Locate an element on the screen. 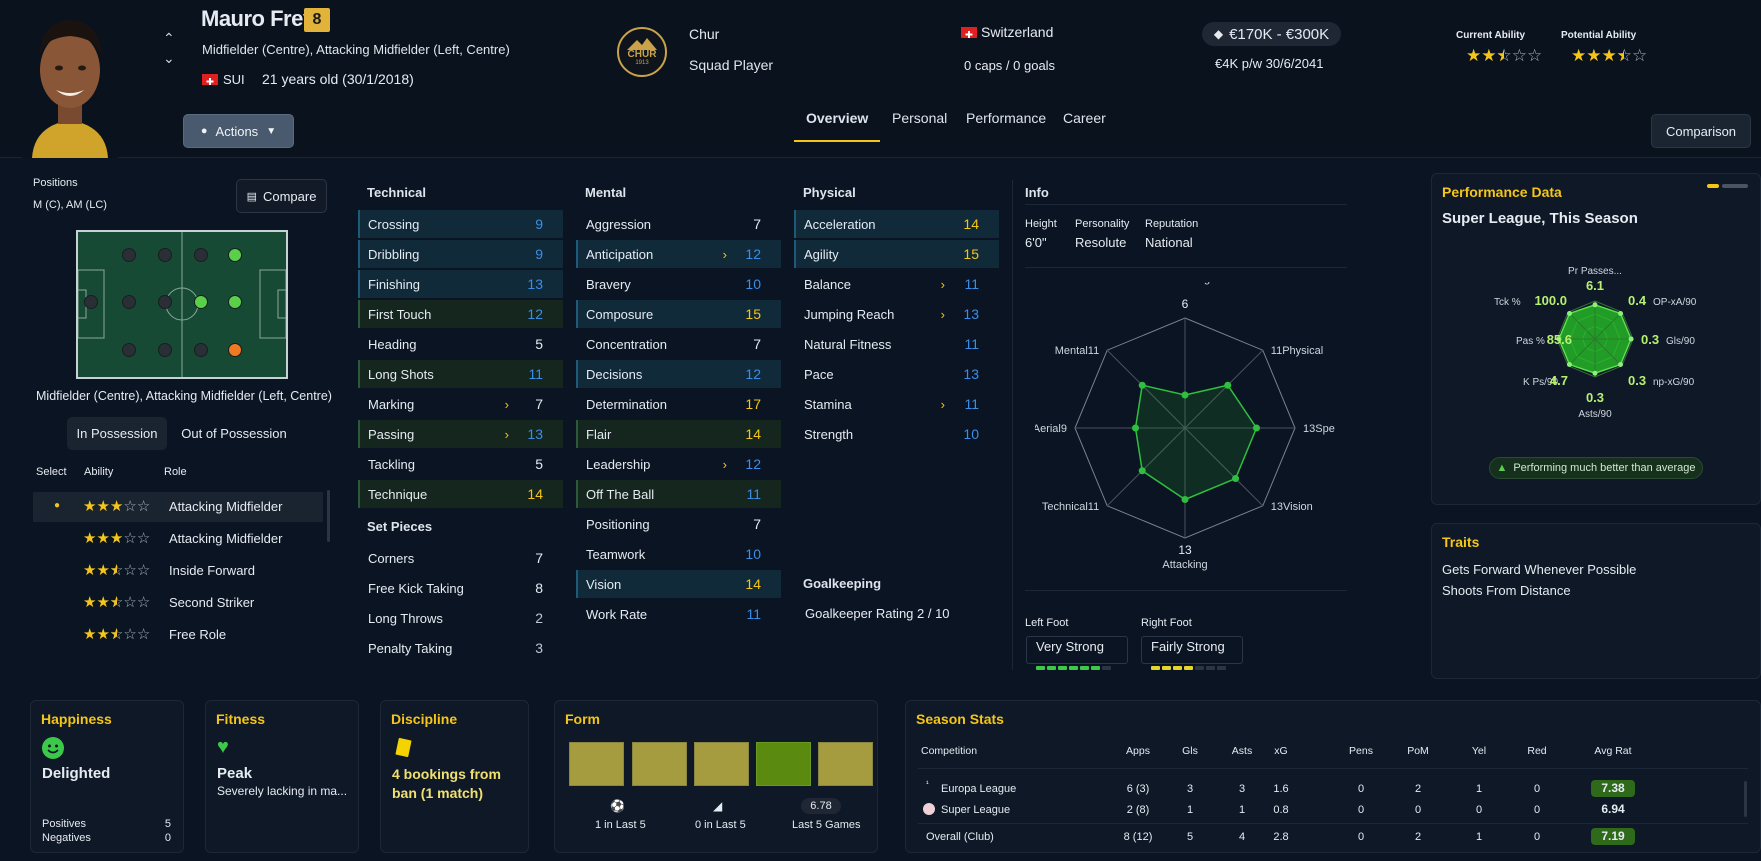 This screenshot has height=861, width=1761. role-row: ★★☆★☆☆Free Role is located at coordinates (178, 635).